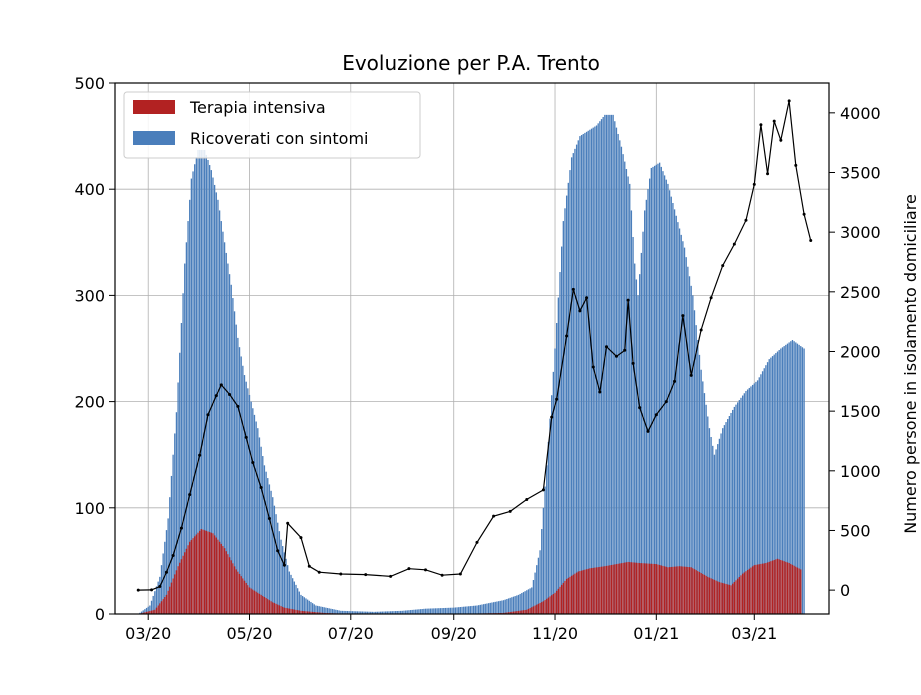  I want to click on y-tick-label: 300, so click(89, 295).